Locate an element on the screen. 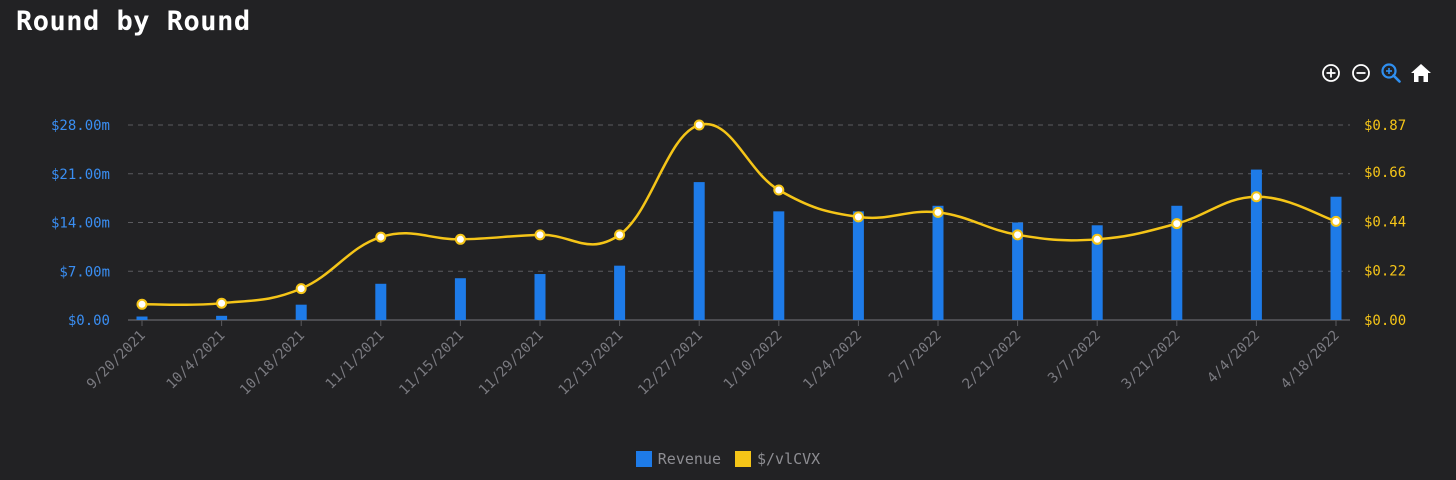 The image size is (1456, 480). left-axis: $0.00 $7.00m $14.00m $21.00m $28.00m is located at coordinates (80, 223).